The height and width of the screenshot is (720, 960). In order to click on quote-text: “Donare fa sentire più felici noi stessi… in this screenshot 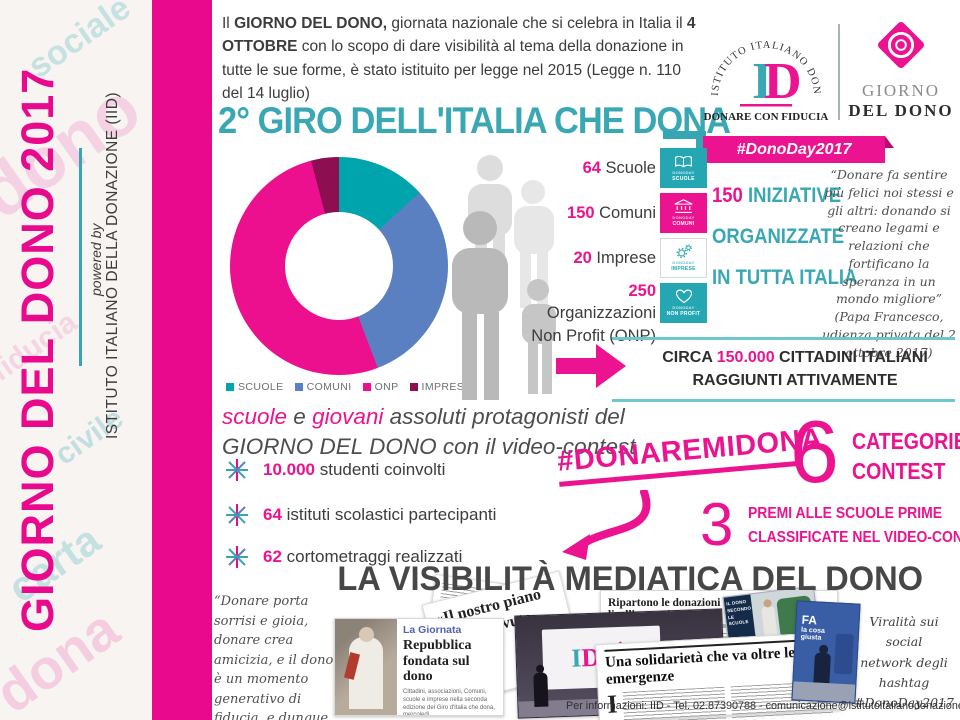, I will do `click(889, 237)`.